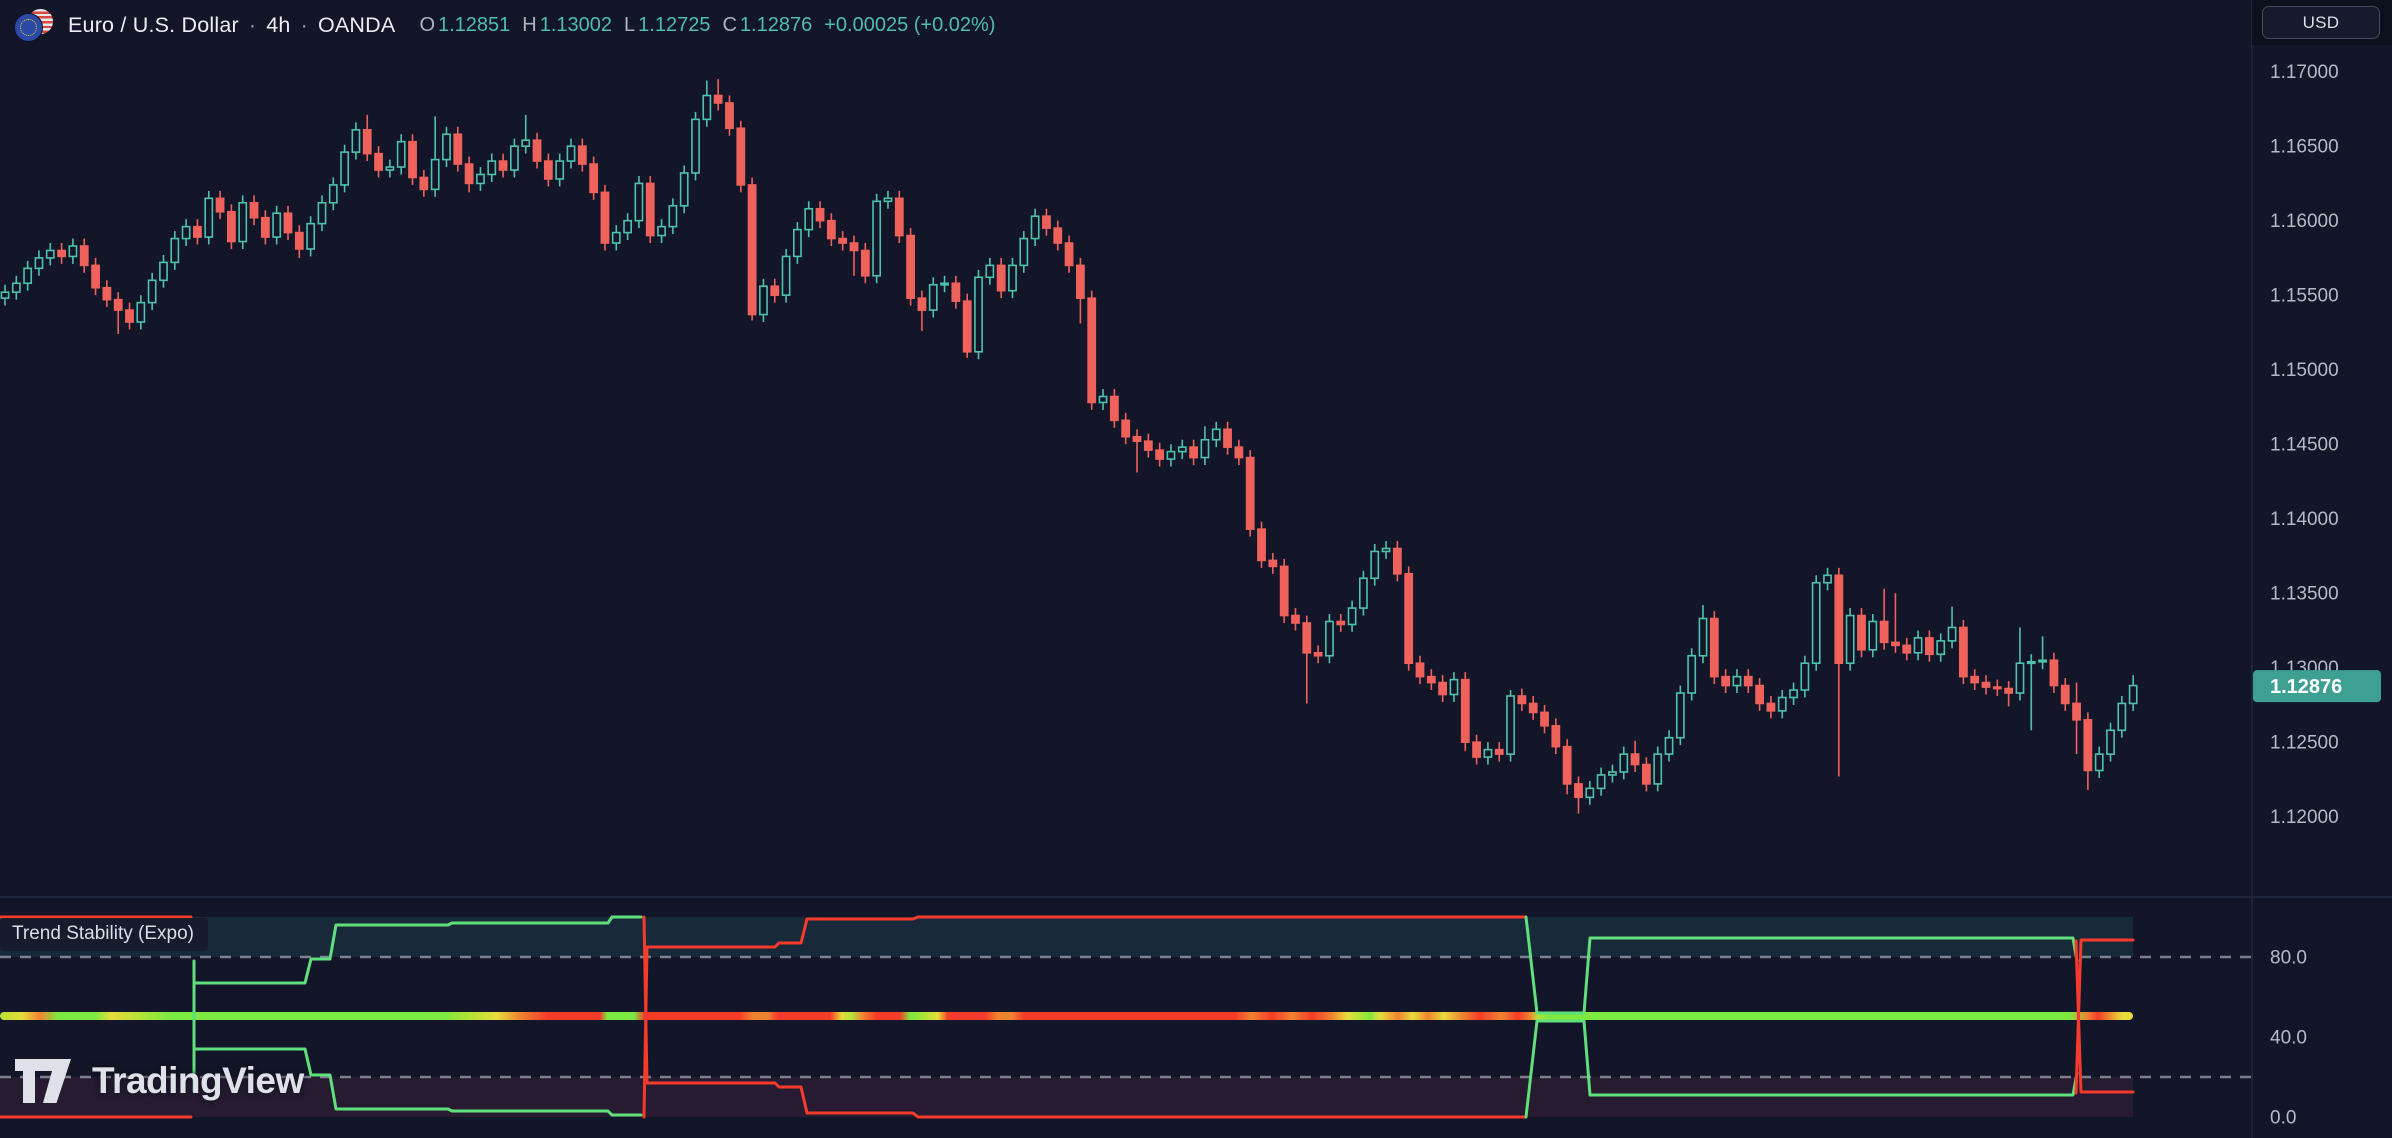 The height and width of the screenshot is (1138, 2392). What do you see at coordinates (2304, 72) in the screenshot?
I see `price-axis-label: 1.17000` at bounding box center [2304, 72].